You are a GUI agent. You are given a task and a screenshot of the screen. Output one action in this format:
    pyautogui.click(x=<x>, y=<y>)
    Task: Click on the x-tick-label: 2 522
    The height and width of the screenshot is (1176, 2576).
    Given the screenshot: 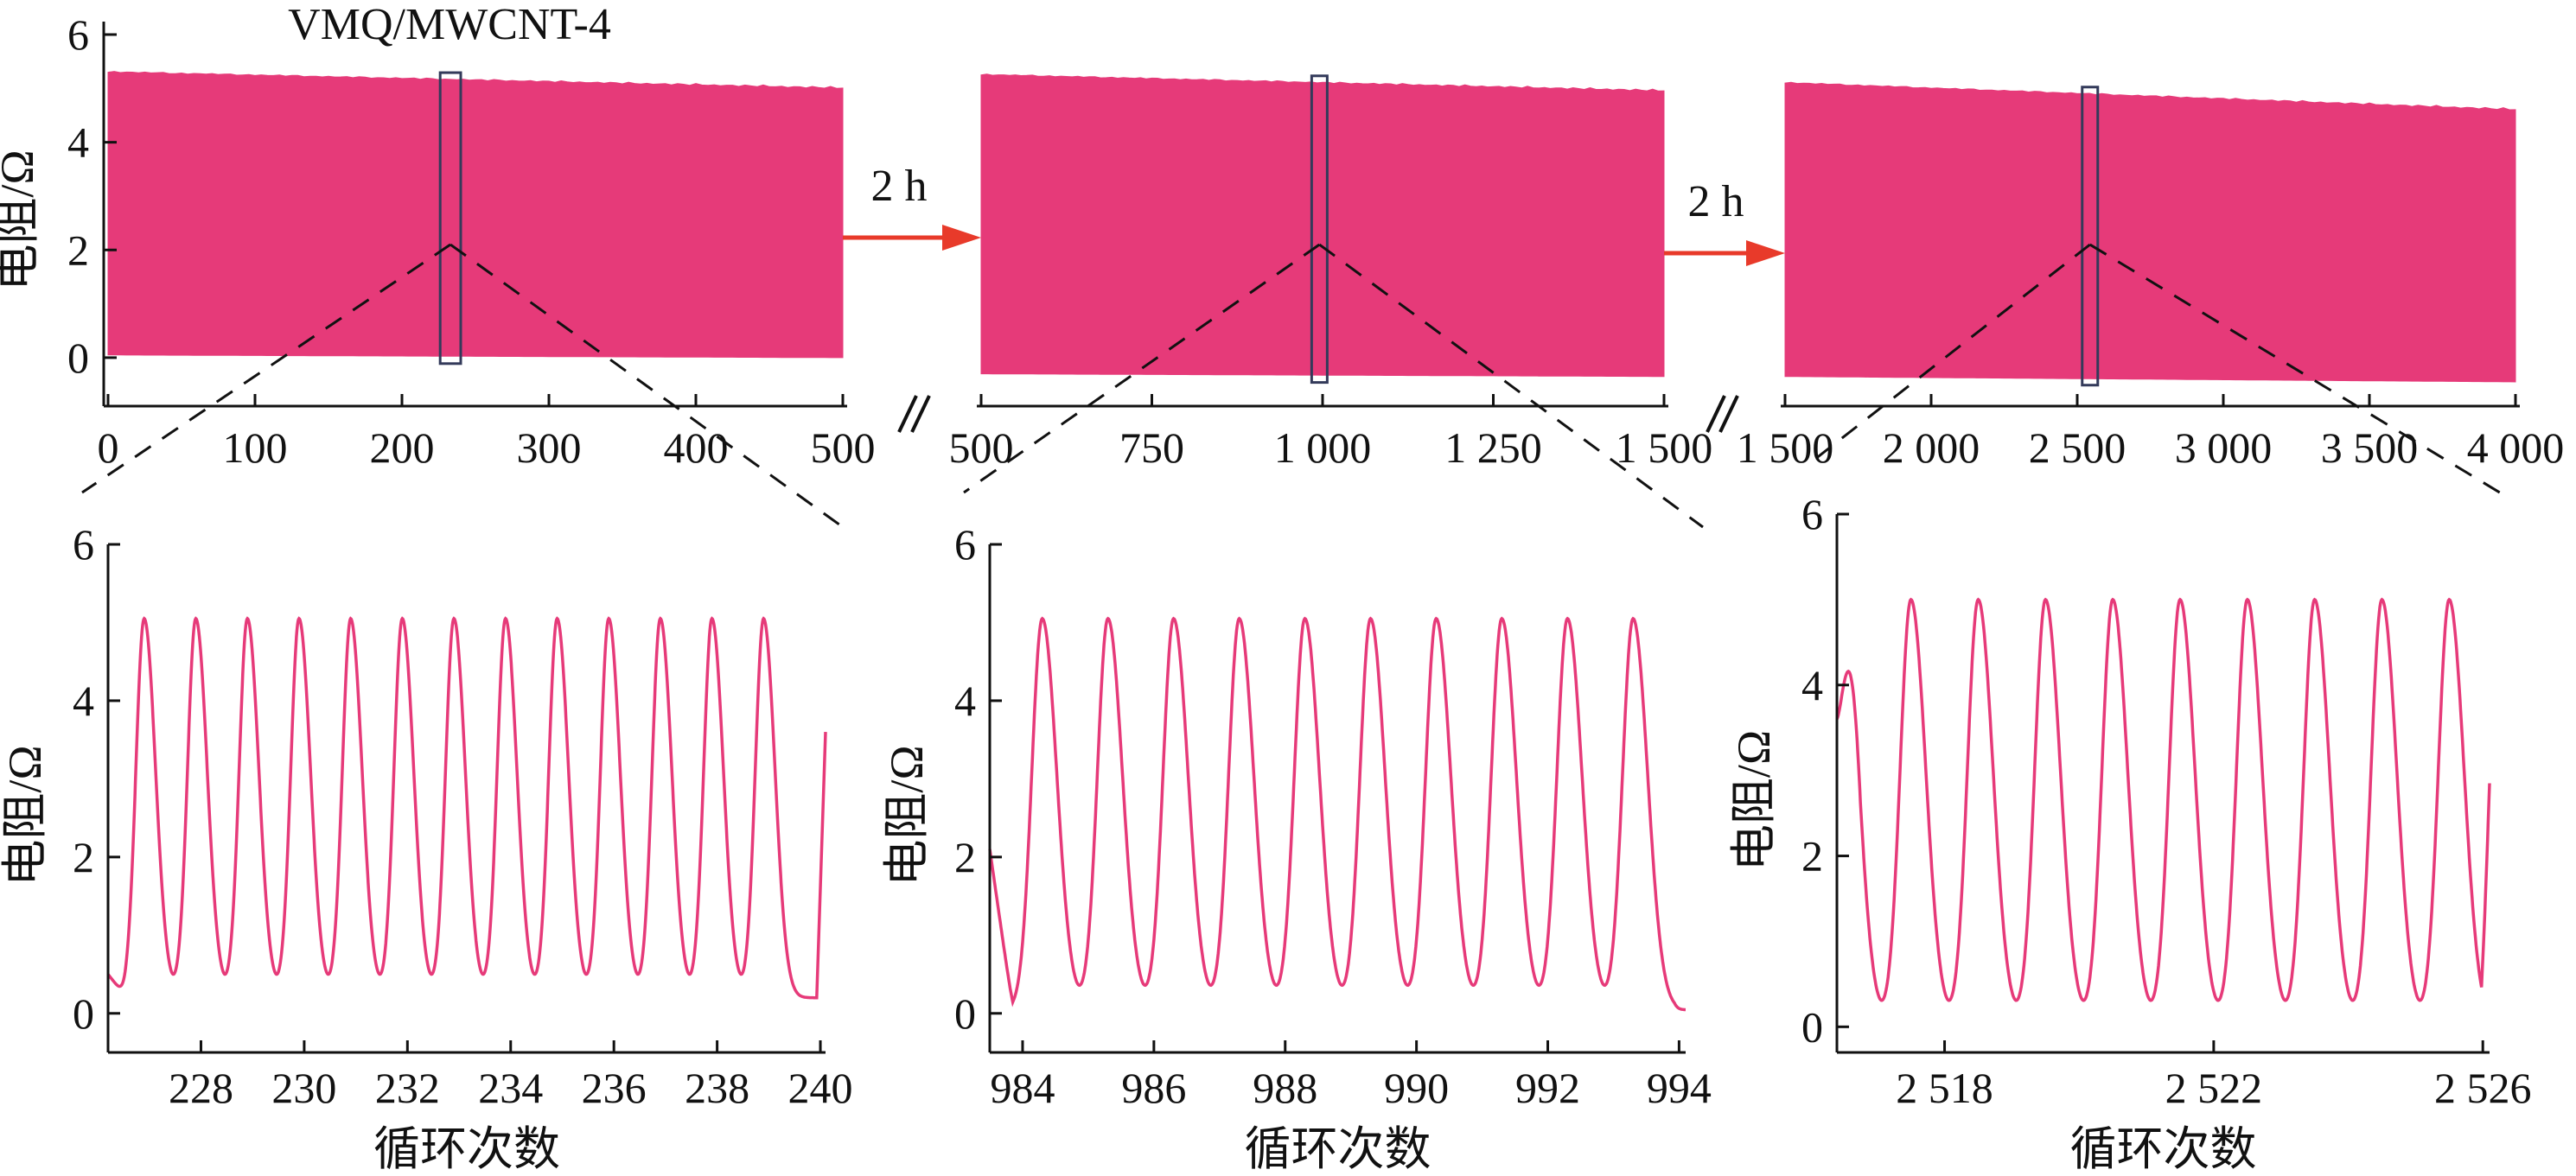 What is the action you would take?
    pyautogui.click(x=2214, y=1088)
    